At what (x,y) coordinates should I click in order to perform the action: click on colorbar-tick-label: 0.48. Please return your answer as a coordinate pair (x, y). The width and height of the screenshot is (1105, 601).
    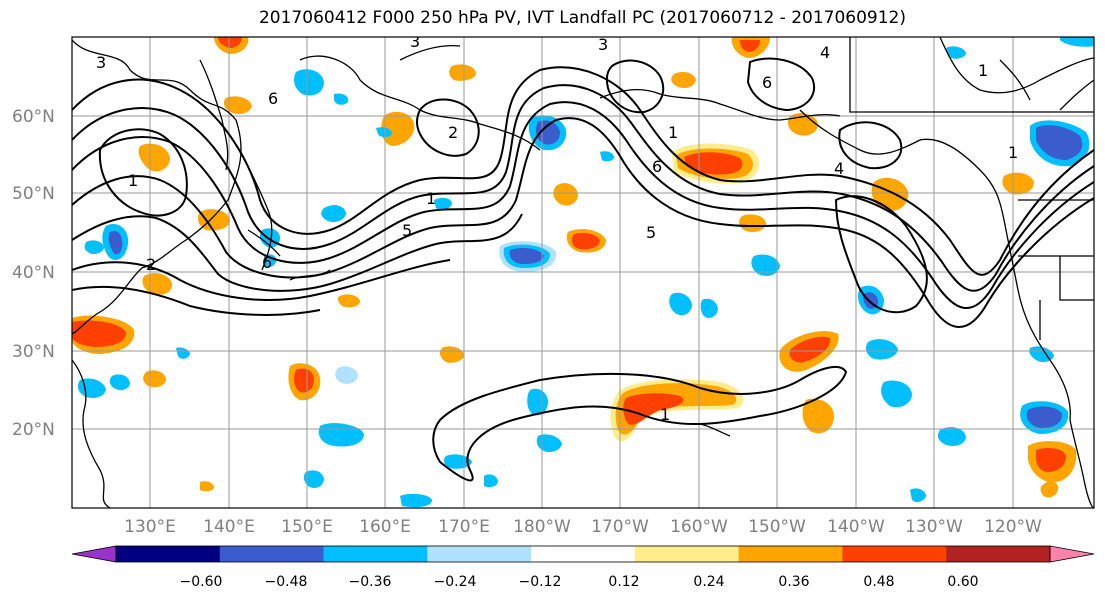
    Looking at the image, I should click on (878, 582).